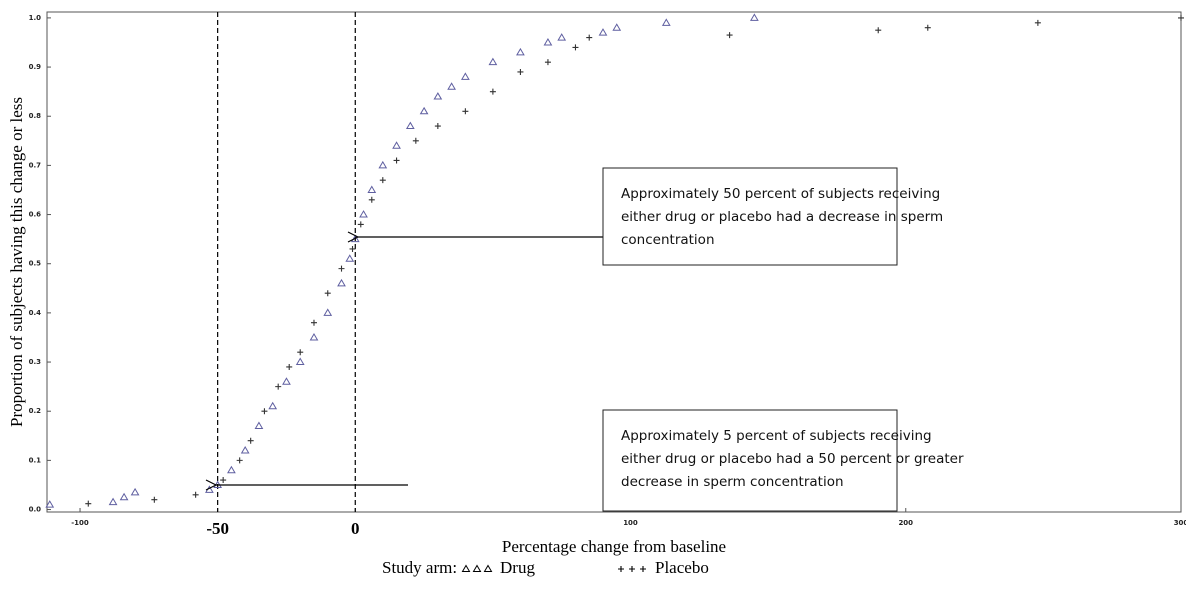  What do you see at coordinates (682, 567) in the screenshot?
I see `legend-label: Placebo` at bounding box center [682, 567].